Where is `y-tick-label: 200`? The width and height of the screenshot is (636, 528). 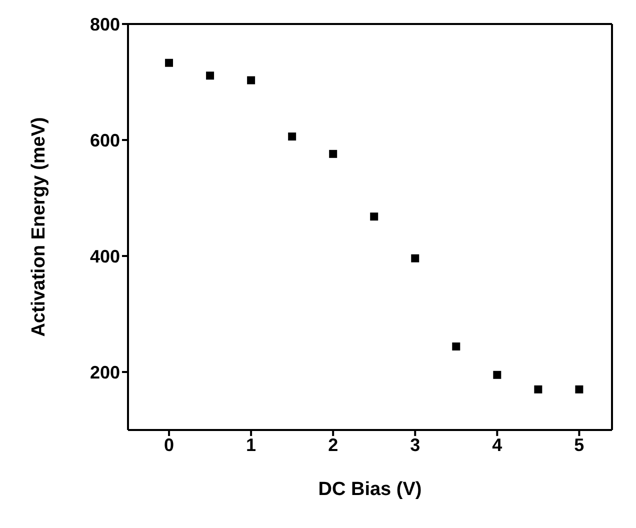
y-tick-label: 200 is located at coordinates (105, 372).